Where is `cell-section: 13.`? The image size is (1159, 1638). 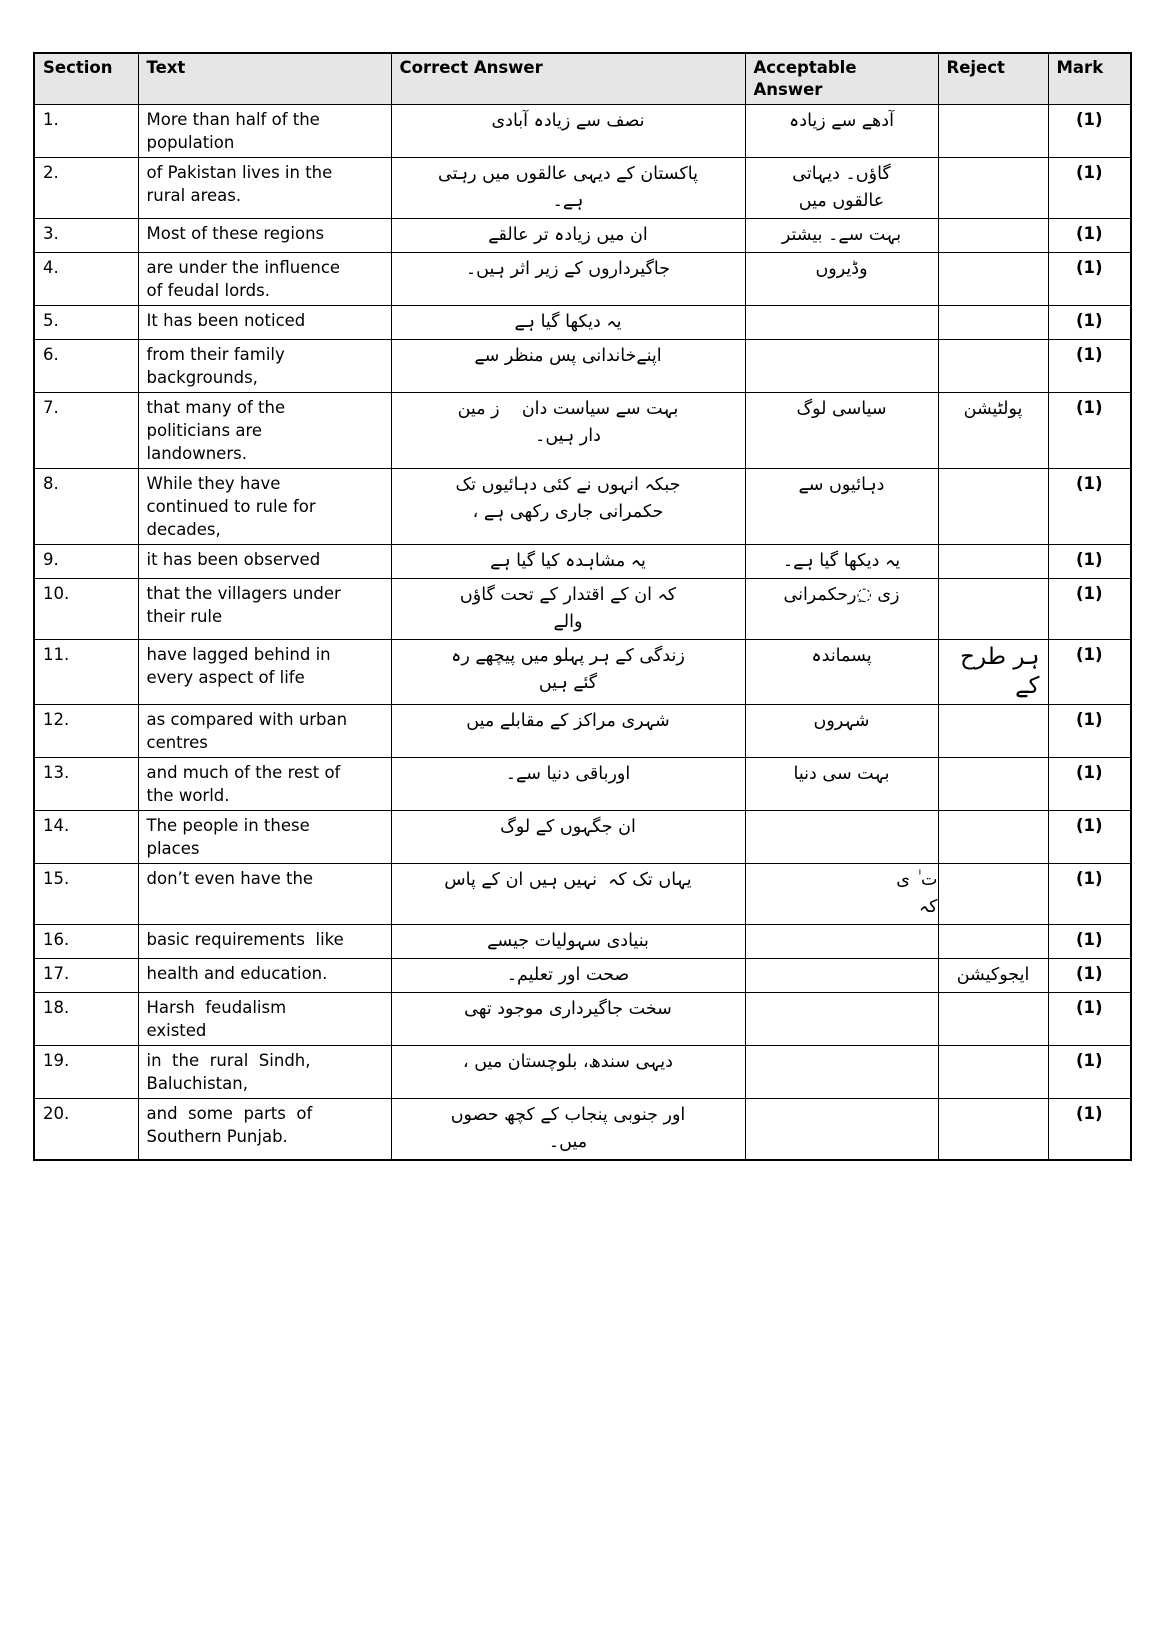
cell-section: 13. is located at coordinates (86, 784).